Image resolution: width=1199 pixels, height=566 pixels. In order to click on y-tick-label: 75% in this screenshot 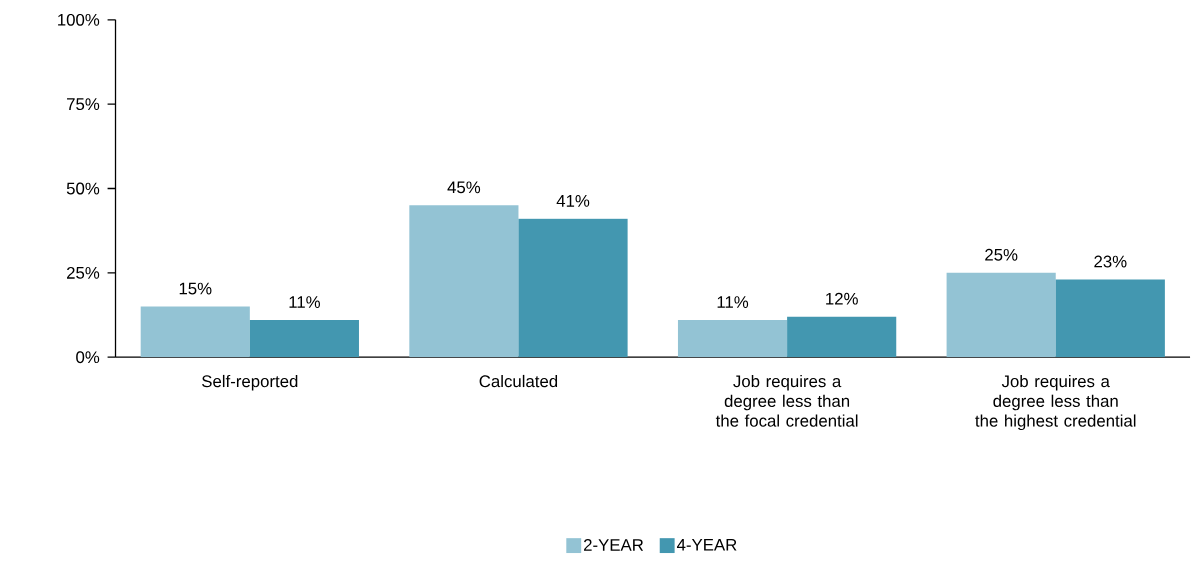, I will do `click(83, 104)`.